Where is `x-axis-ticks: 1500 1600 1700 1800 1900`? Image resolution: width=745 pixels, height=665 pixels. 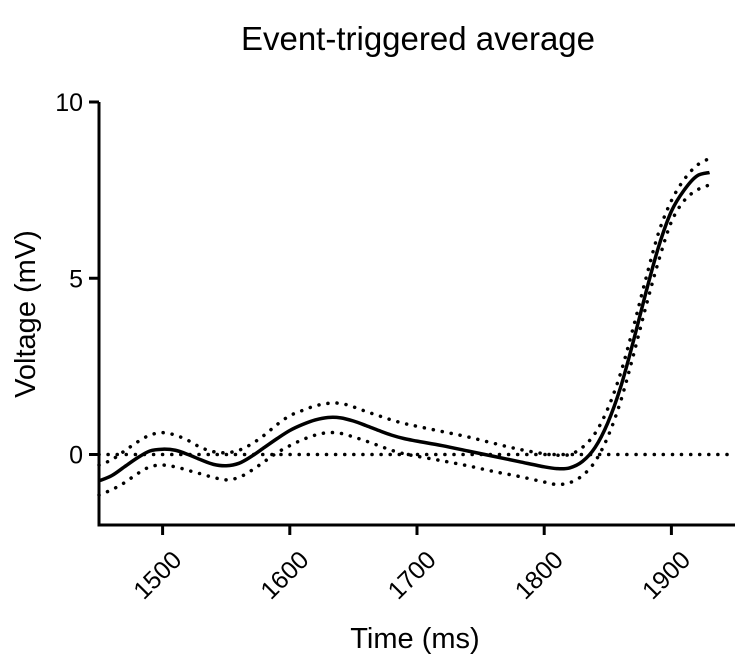
x-axis-ticks: 1500 1600 1700 1800 1900 is located at coordinates (412, 565).